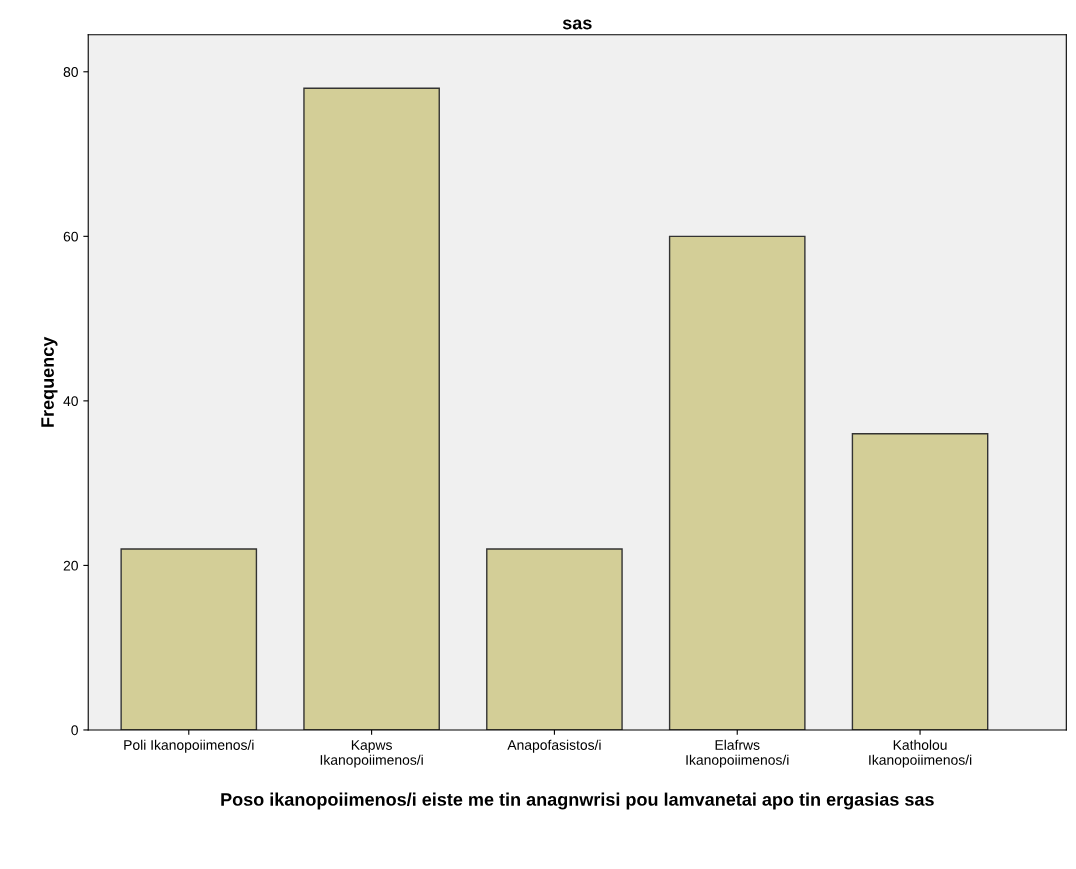 This screenshot has width=1076, height=869. Describe the element at coordinates (577, 24) in the screenshot. I see `chart-title: sas` at that location.